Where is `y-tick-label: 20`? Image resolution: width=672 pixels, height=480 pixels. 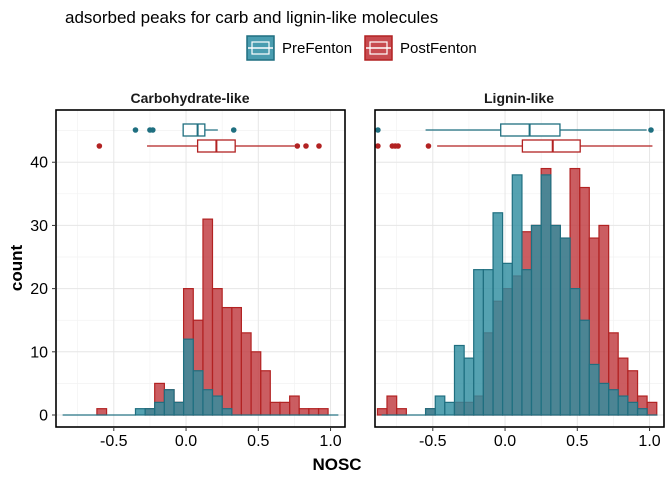 y-tick-label: 20 is located at coordinates (39, 289).